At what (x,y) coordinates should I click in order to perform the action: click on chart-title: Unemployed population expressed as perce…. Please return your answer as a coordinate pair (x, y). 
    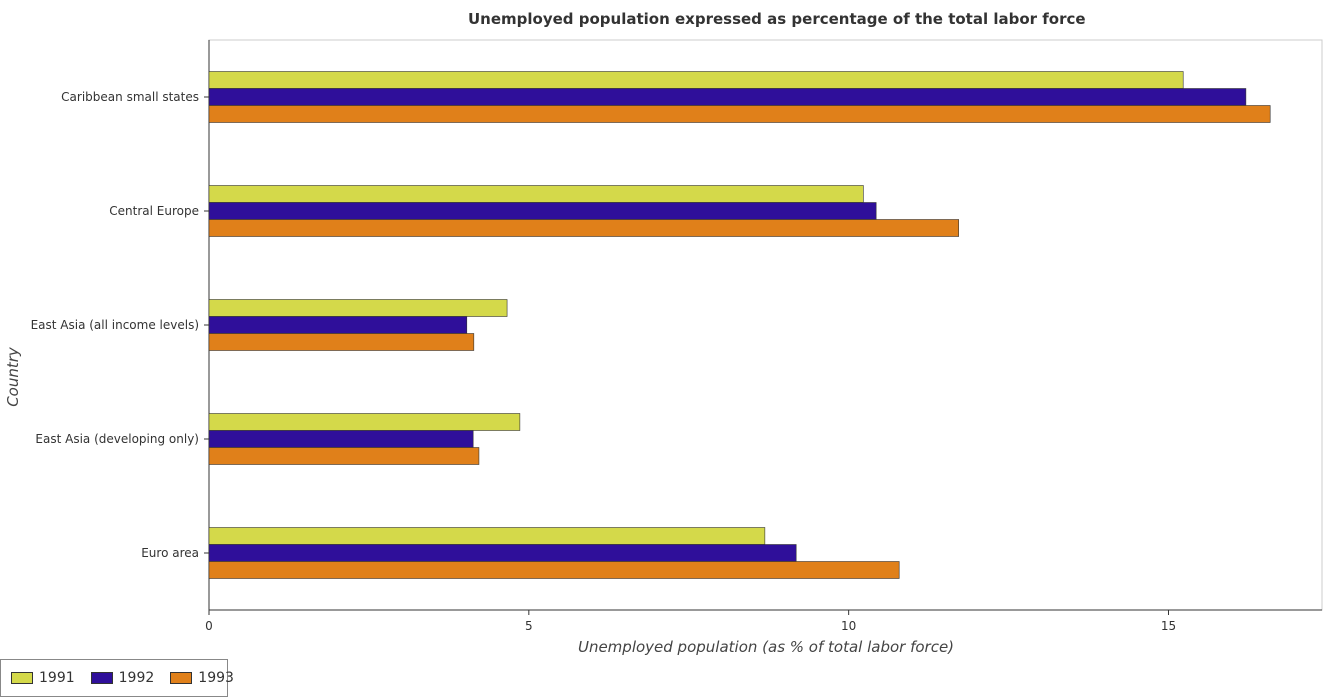
    Looking at the image, I should click on (777, 19).